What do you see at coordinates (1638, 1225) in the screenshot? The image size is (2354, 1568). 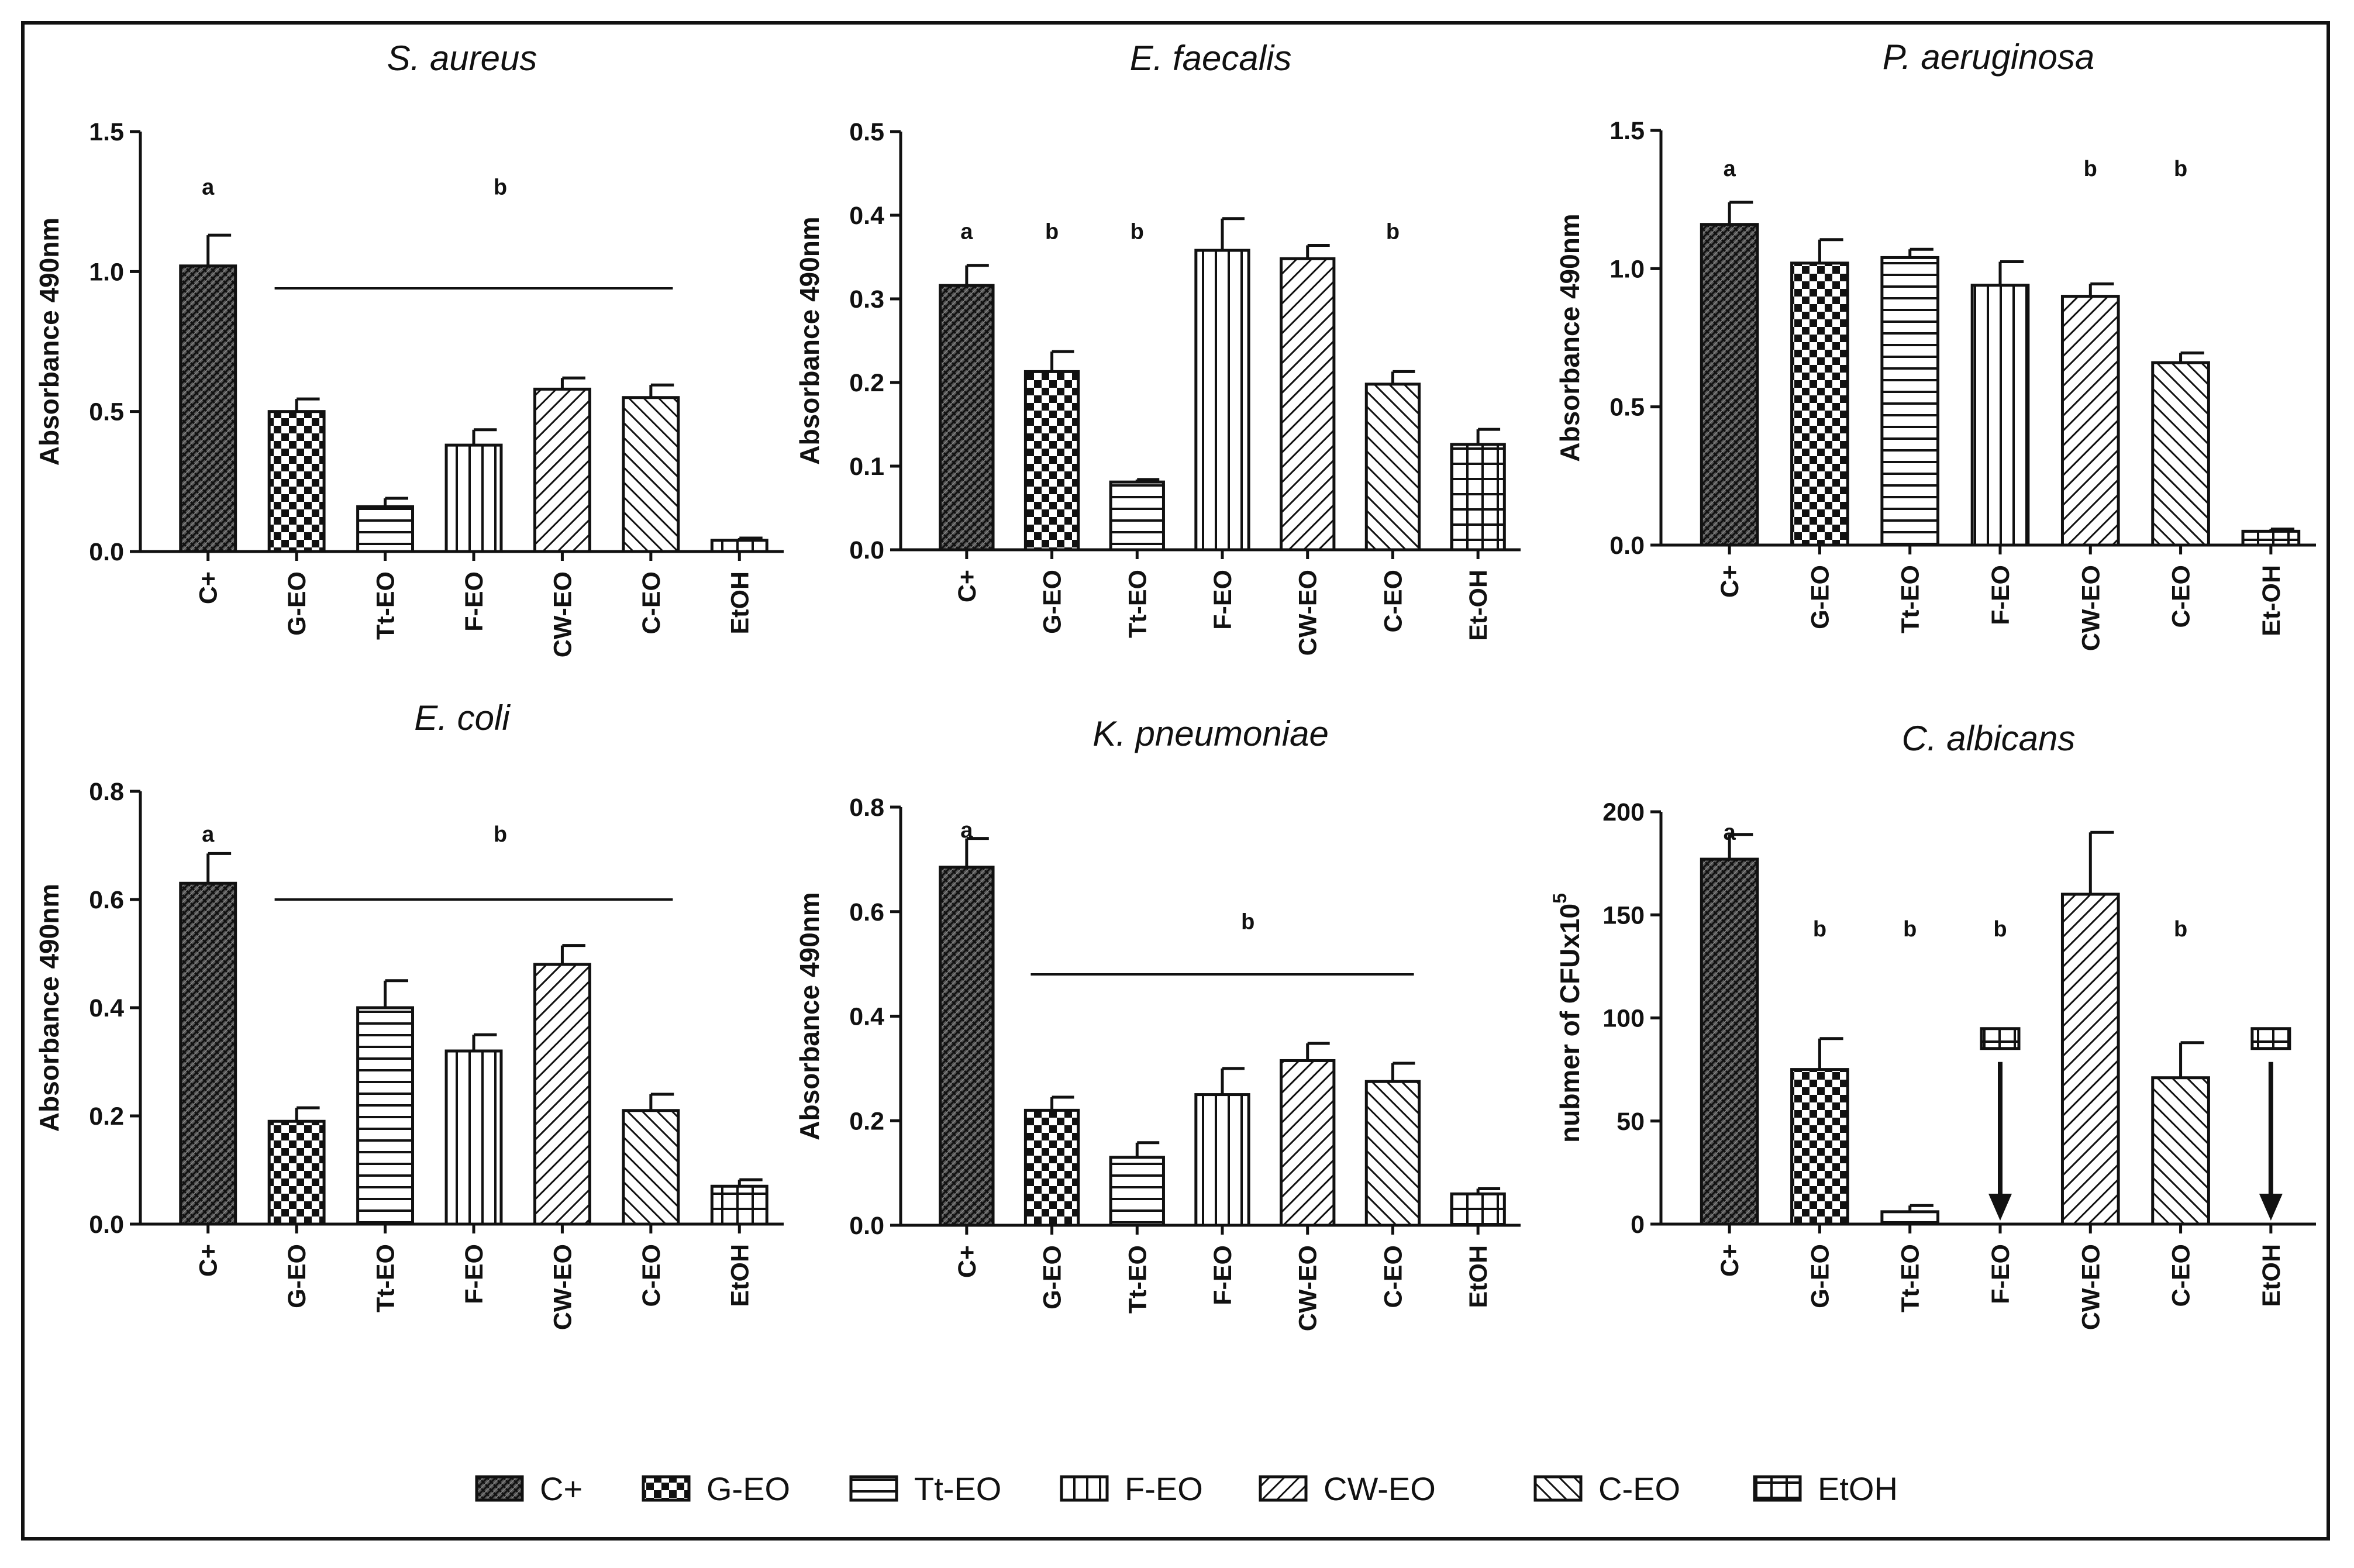 I see `y-tick-label: 0` at bounding box center [1638, 1225].